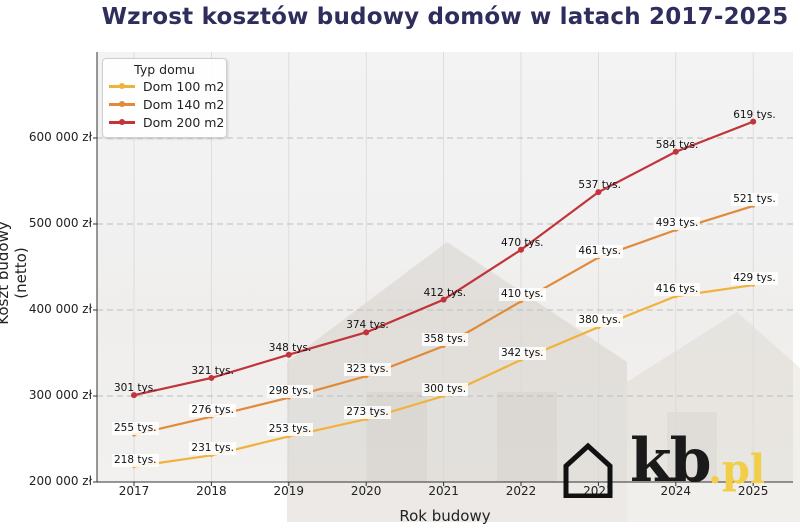 The image size is (800, 531). I want to click on data-label: 255 tys., so click(135, 428).